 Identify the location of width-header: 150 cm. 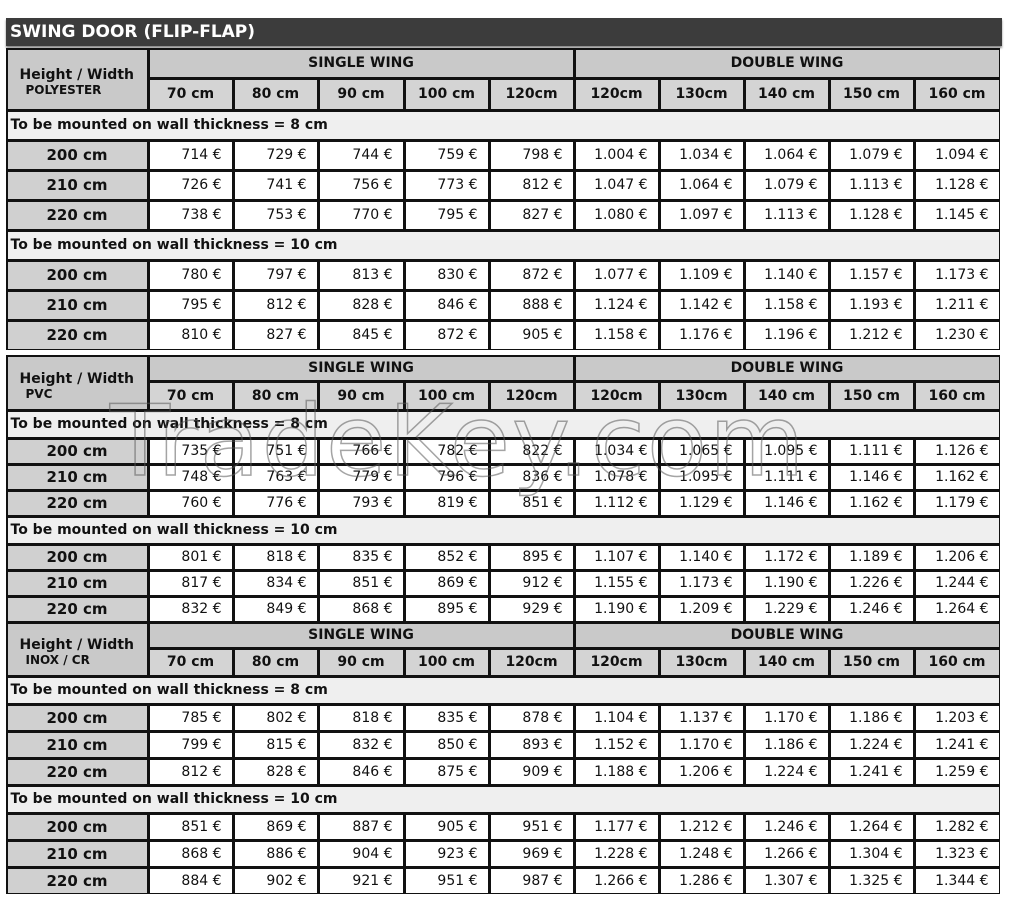
(871, 395).